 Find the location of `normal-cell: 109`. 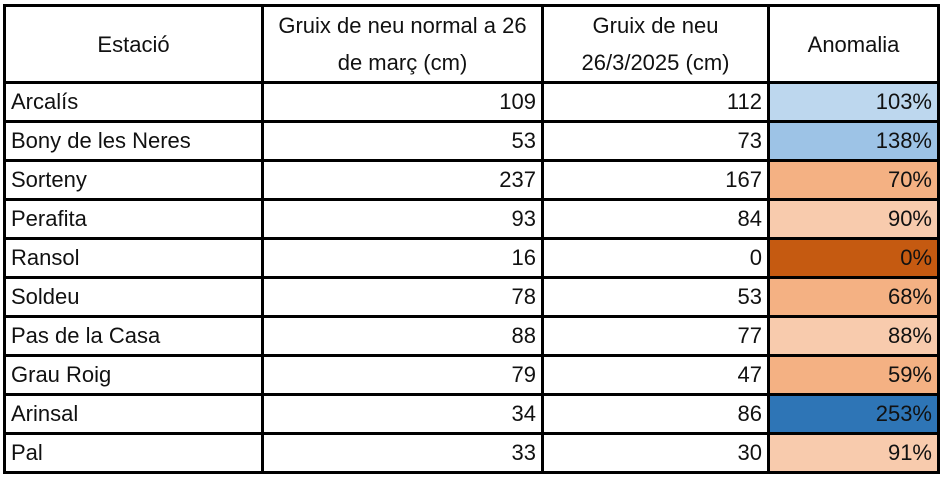

normal-cell: 109 is located at coordinates (402, 102).